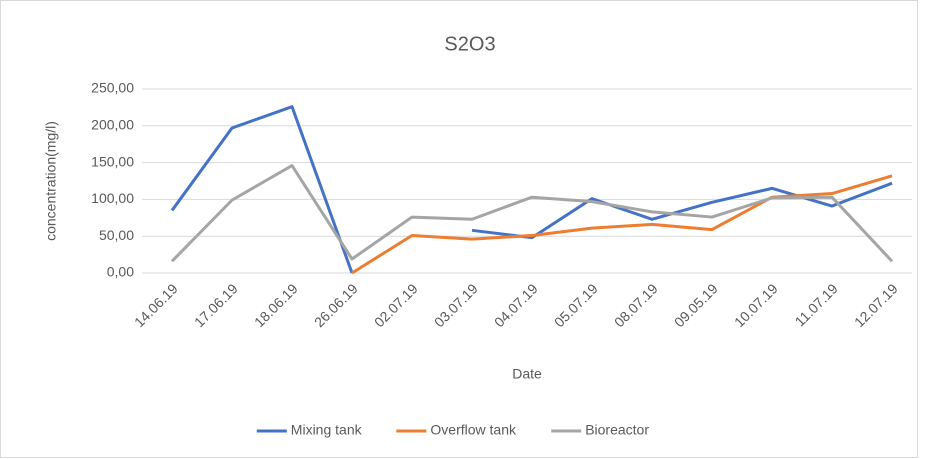  What do you see at coordinates (473, 430) in the screenshot?
I see `legend-label: Overflow tank` at bounding box center [473, 430].